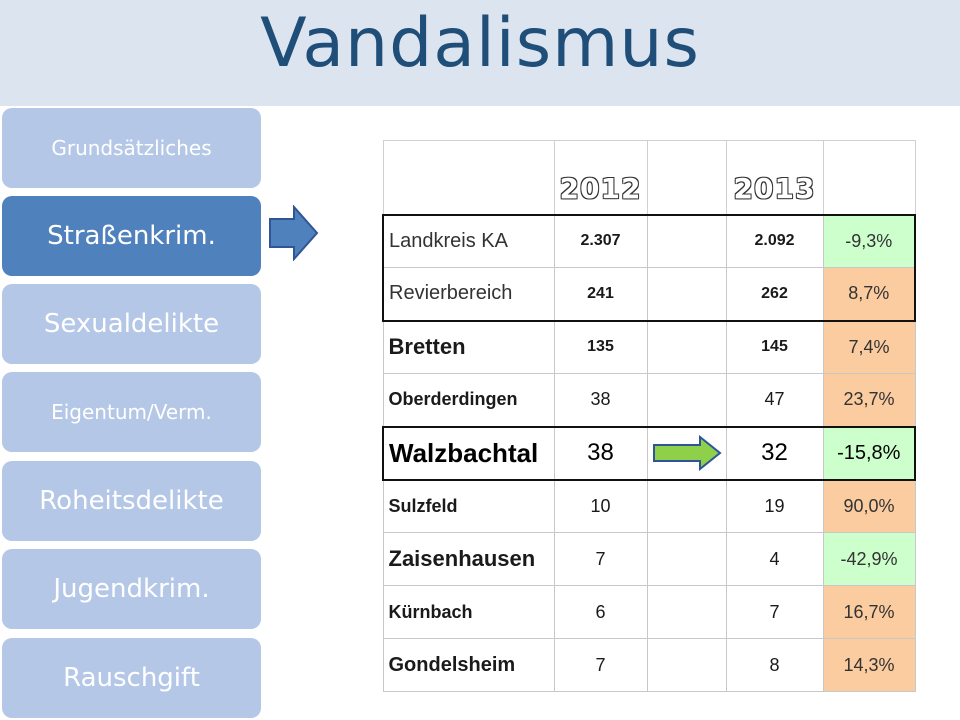  Describe the element at coordinates (774, 347) in the screenshot. I see `value-2013: 145` at that location.